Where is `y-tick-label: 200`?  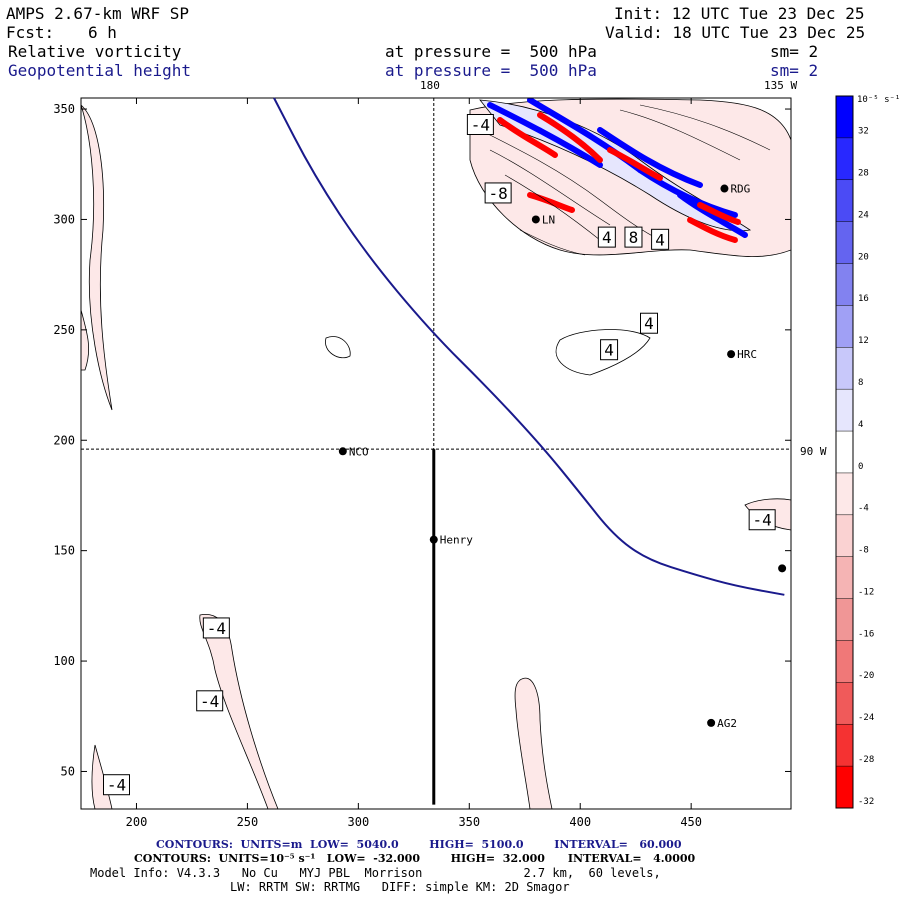 y-tick-label: 200 is located at coordinates (64, 440).